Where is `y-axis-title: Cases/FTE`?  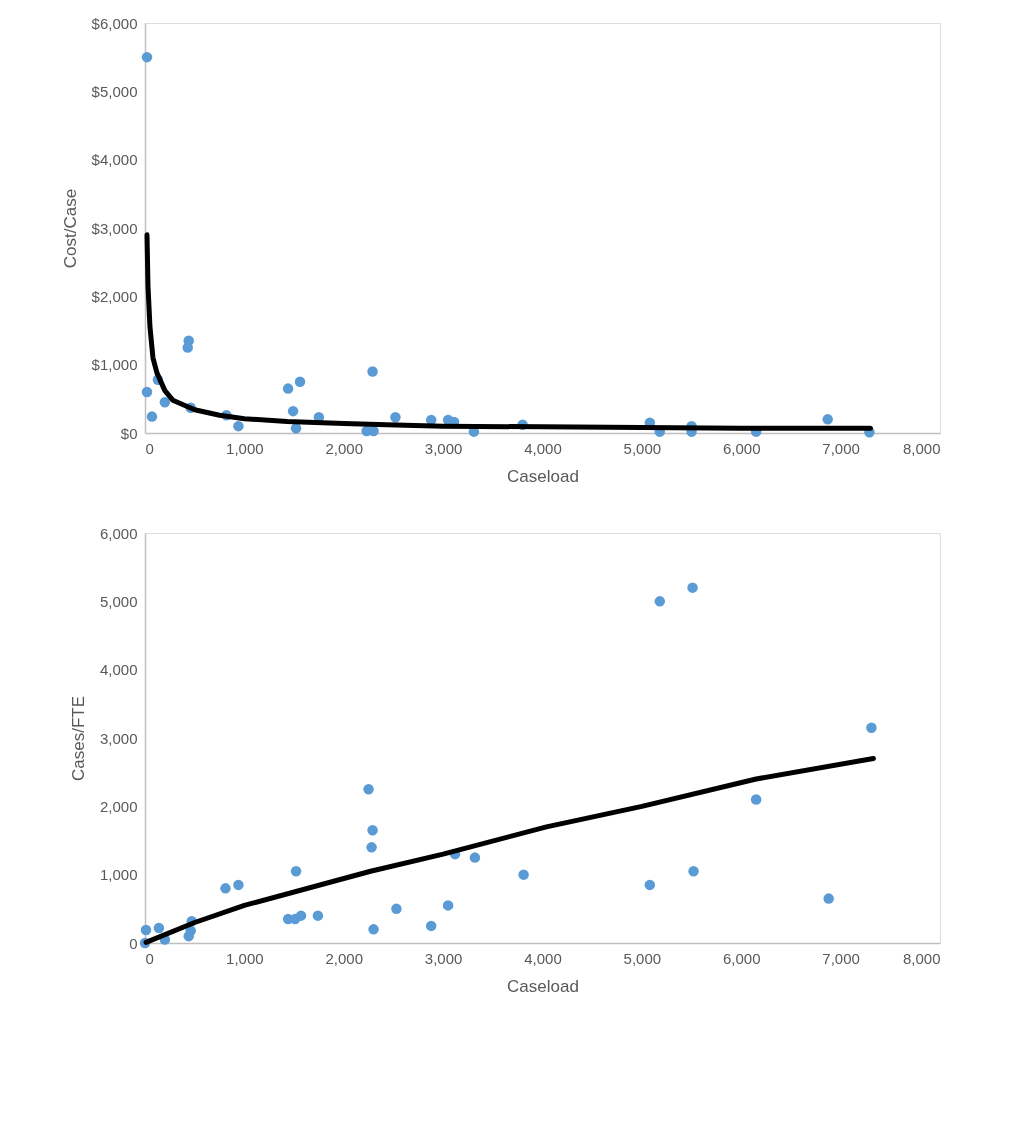
y-axis-title: Cases/FTE is located at coordinates (78, 738).